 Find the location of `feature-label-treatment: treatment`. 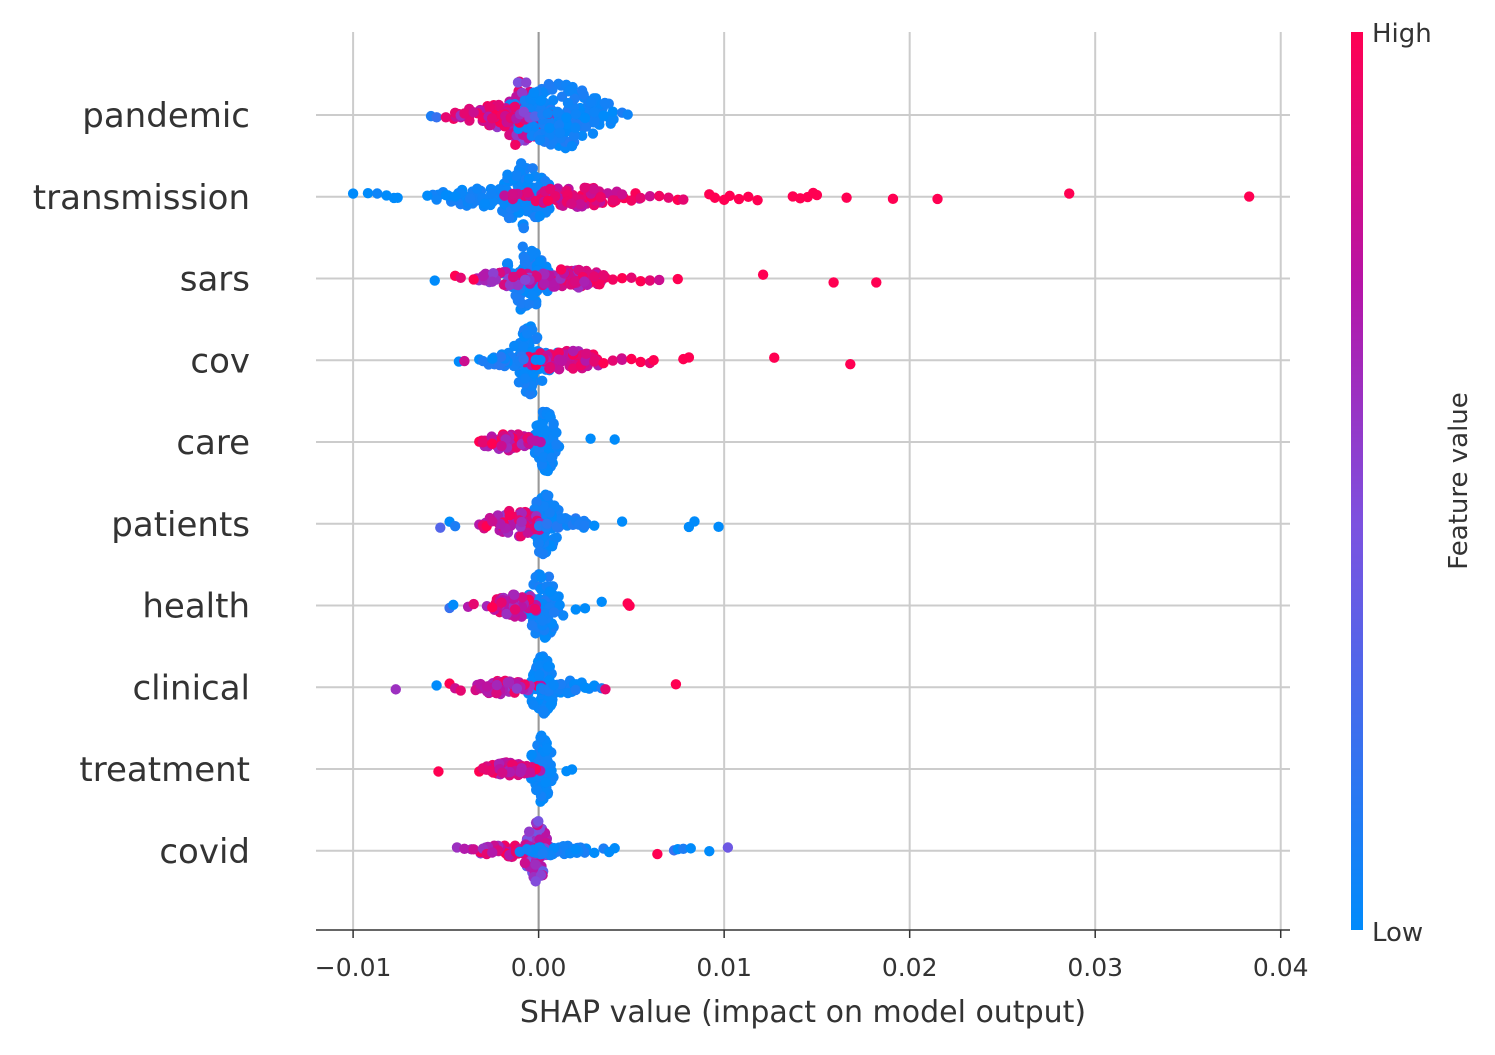

feature-label-treatment: treatment is located at coordinates (164, 770).